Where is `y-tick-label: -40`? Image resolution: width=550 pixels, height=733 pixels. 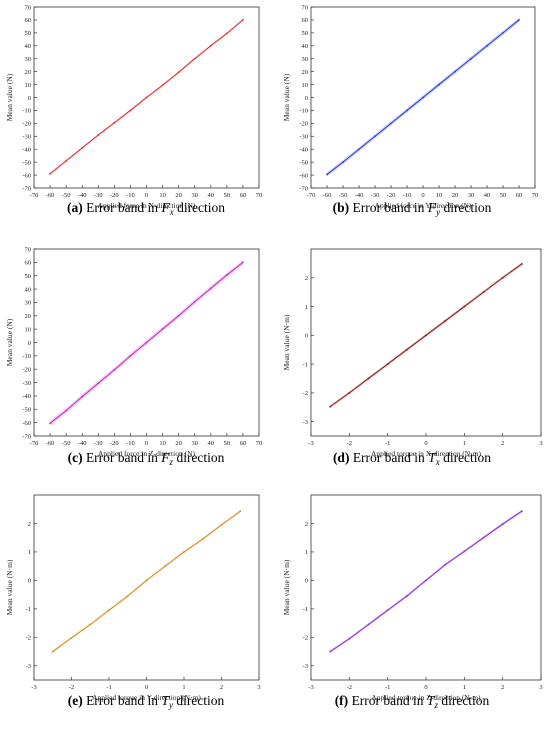
y-tick-label: -40 is located at coordinates (303, 150).